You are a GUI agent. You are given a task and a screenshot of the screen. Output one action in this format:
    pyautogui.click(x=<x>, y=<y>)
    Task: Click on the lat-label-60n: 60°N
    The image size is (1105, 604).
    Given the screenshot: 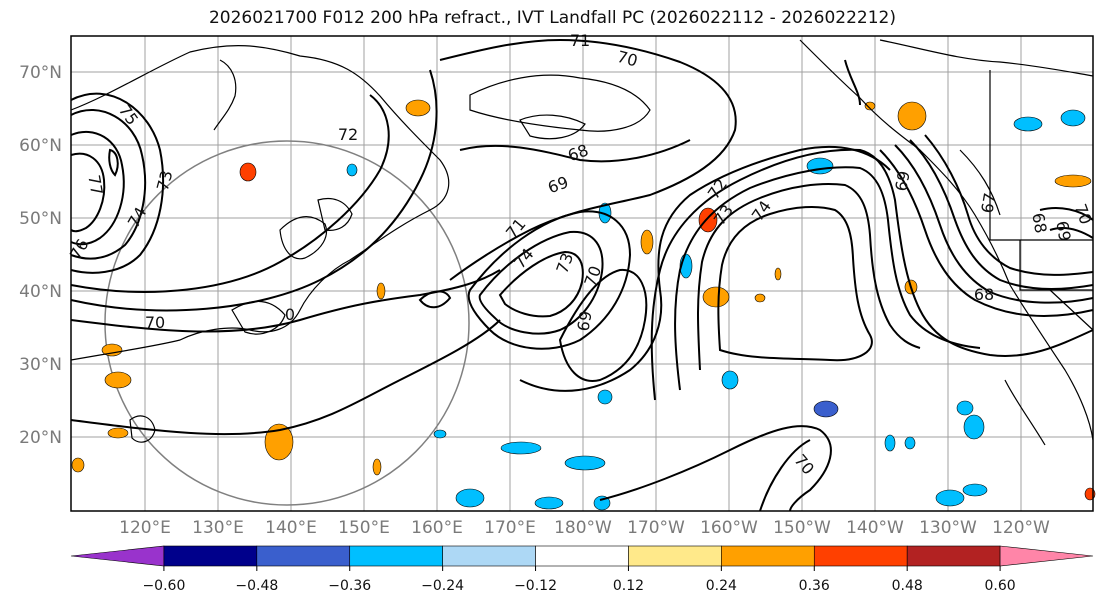 What is the action you would take?
    pyautogui.click(x=40, y=146)
    